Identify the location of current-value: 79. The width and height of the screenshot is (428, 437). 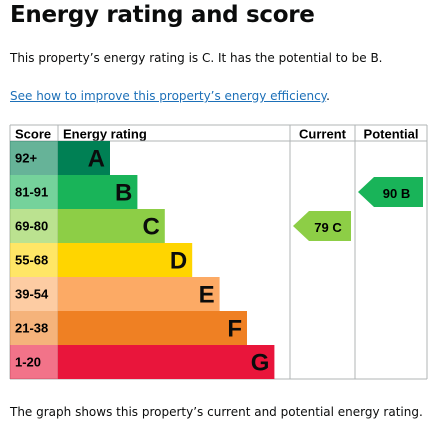
(321, 227).